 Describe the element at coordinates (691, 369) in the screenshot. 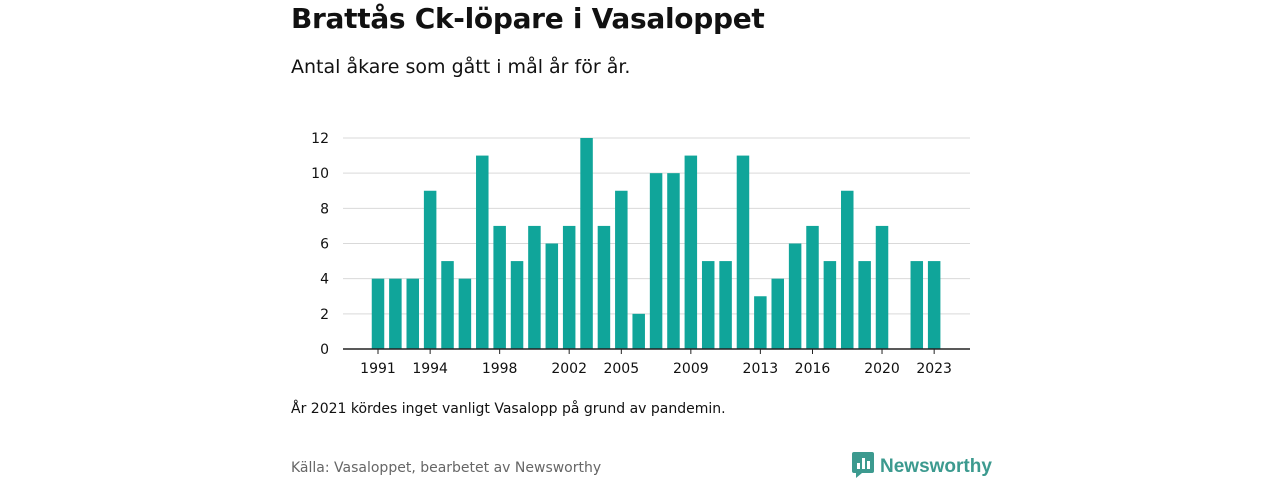

I see `x-tick-label: 2009` at that location.